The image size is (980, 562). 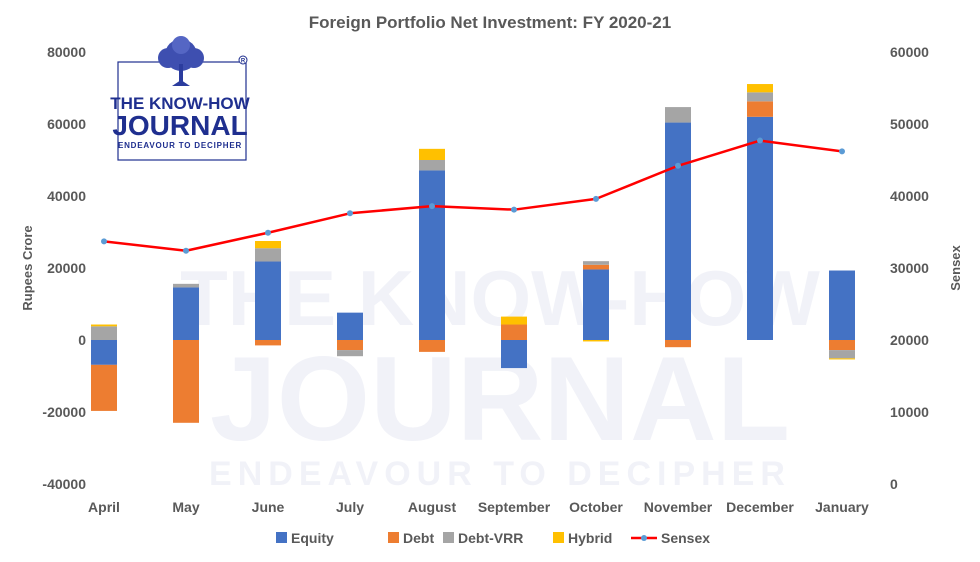 What do you see at coordinates (760, 88) in the screenshot?
I see `bar-hybrid-december` at bounding box center [760, 88].